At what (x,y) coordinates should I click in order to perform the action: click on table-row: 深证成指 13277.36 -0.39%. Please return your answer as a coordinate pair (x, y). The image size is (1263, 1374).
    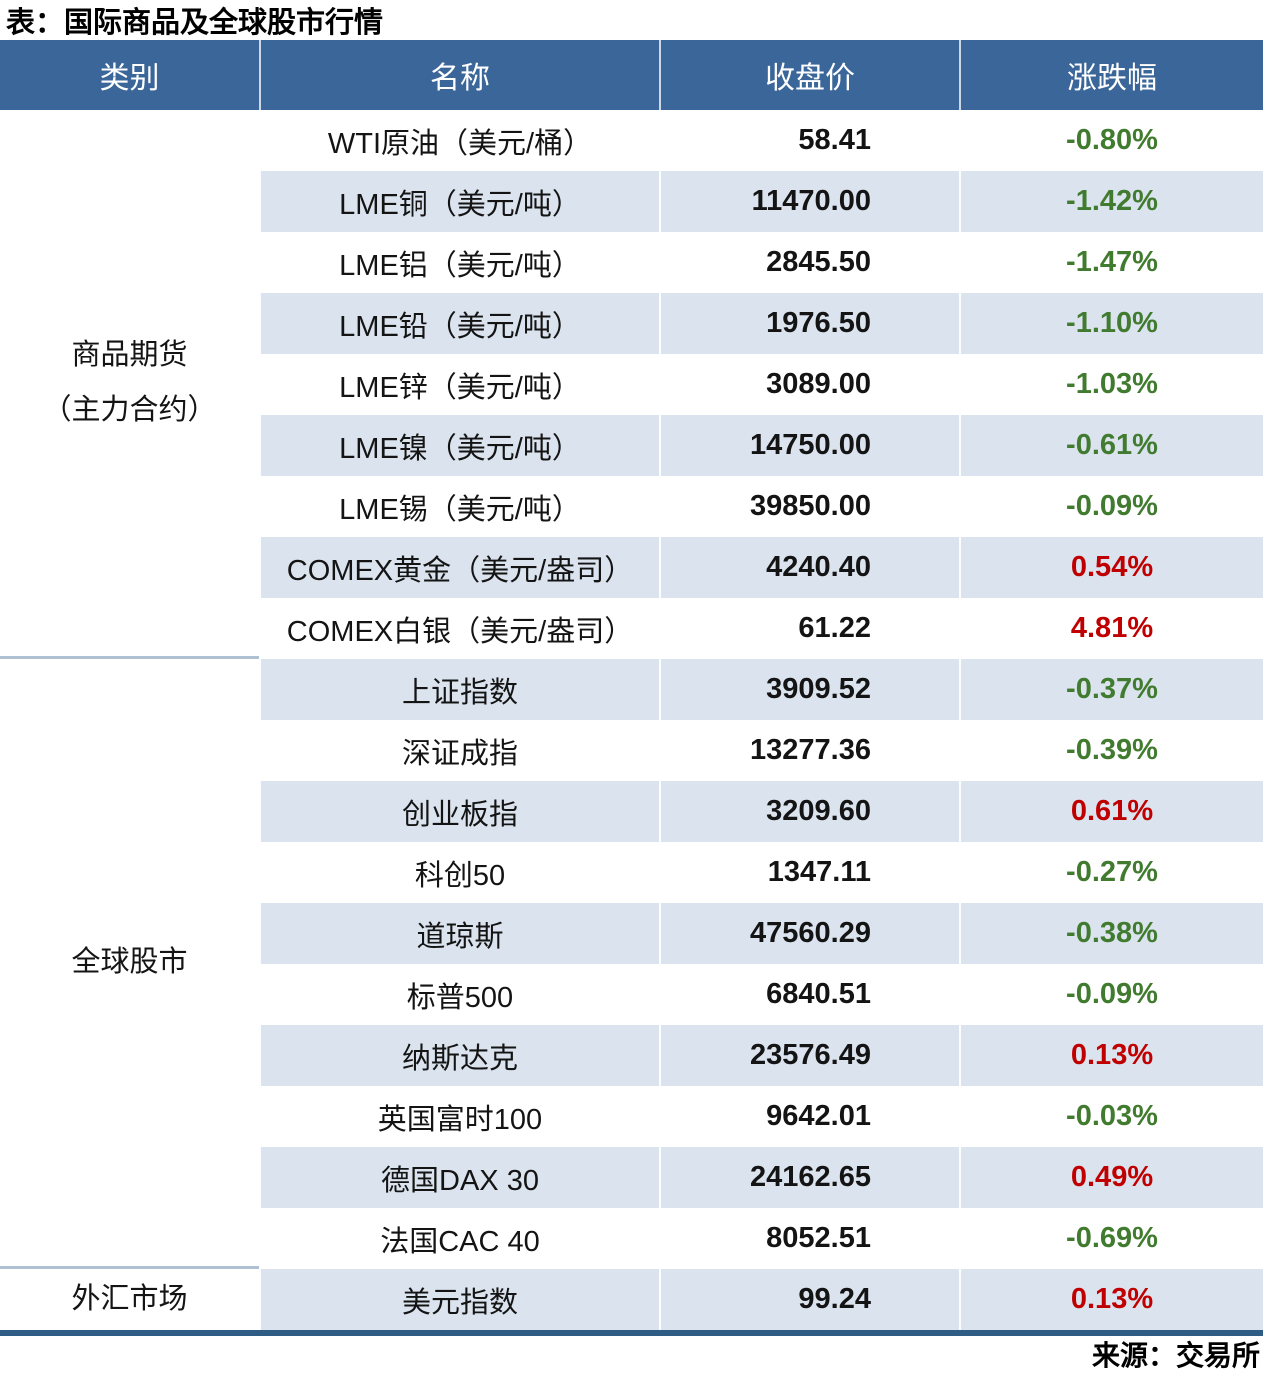
    Looking at the image, I should click on (761, 750).